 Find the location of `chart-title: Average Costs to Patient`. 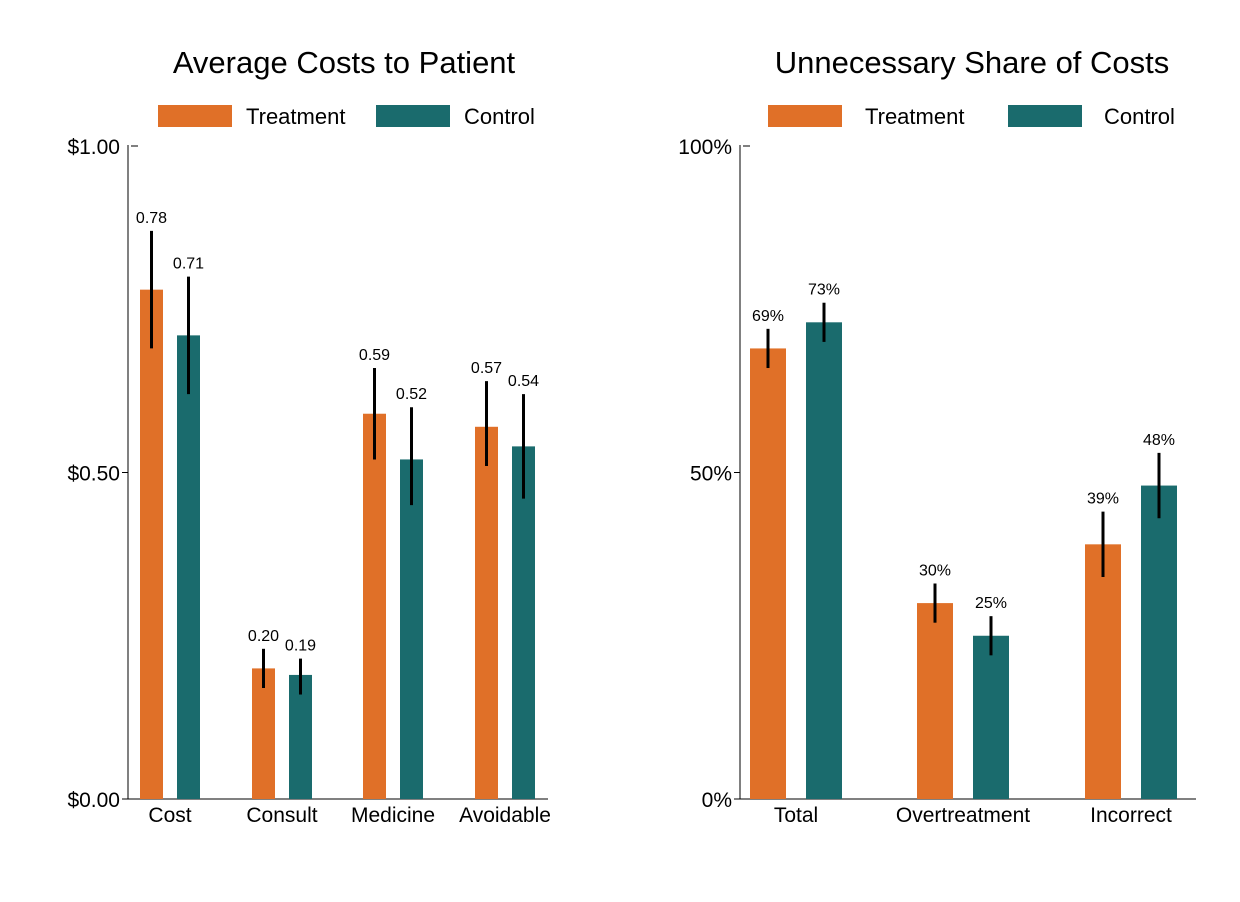

chart-title: Average Costs to Patient is located at coordinates (344, 62).